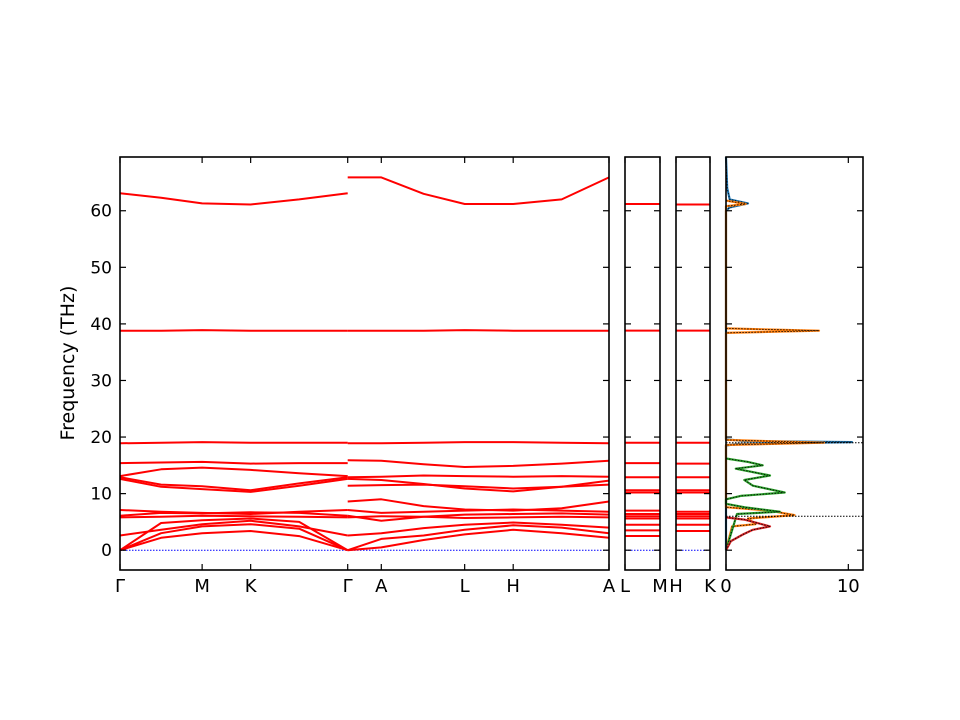  What do you see at coordinates (106, 551) in the screenshot?
I see `y-tick-label: 0` at bounding box center [106, 551].